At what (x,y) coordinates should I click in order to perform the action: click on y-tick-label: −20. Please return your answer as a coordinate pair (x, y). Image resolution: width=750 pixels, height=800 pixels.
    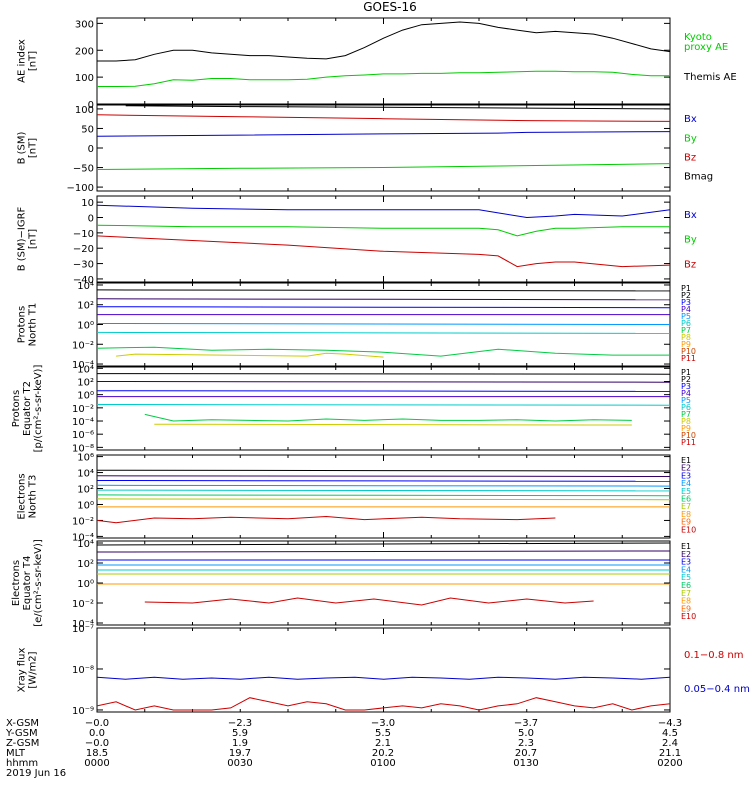
    Looking at the image, I should click on (83, 249).